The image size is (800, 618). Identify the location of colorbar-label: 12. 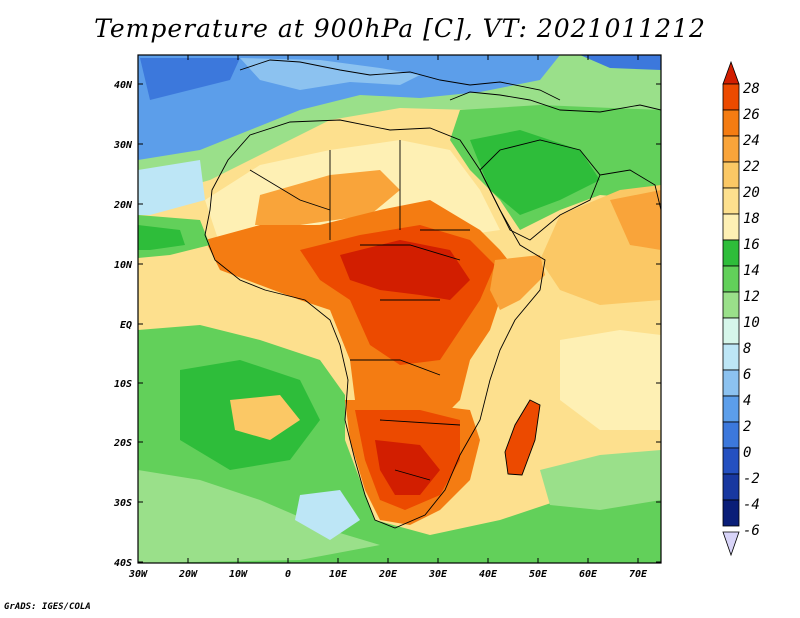
(751, 297).